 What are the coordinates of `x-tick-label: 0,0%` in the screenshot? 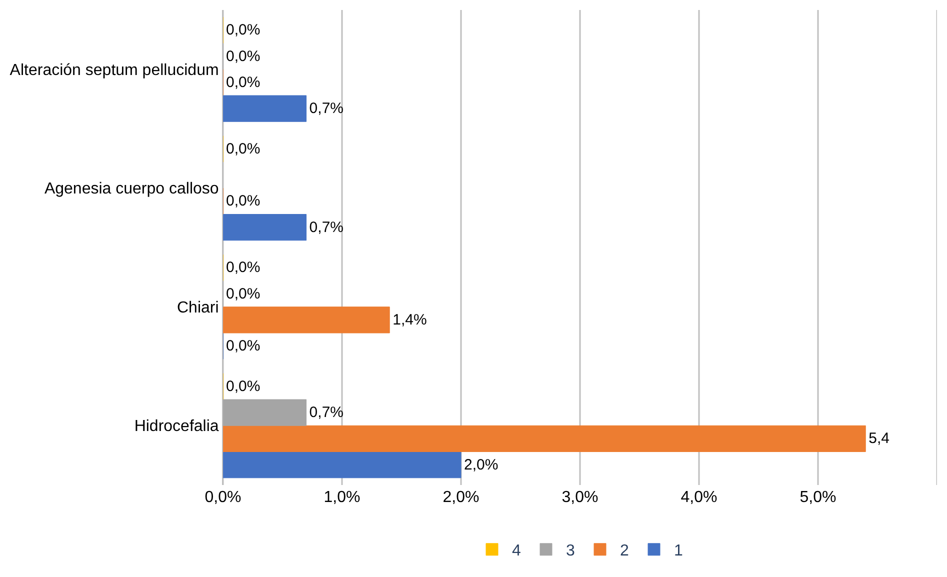 It's located at (223, 497).